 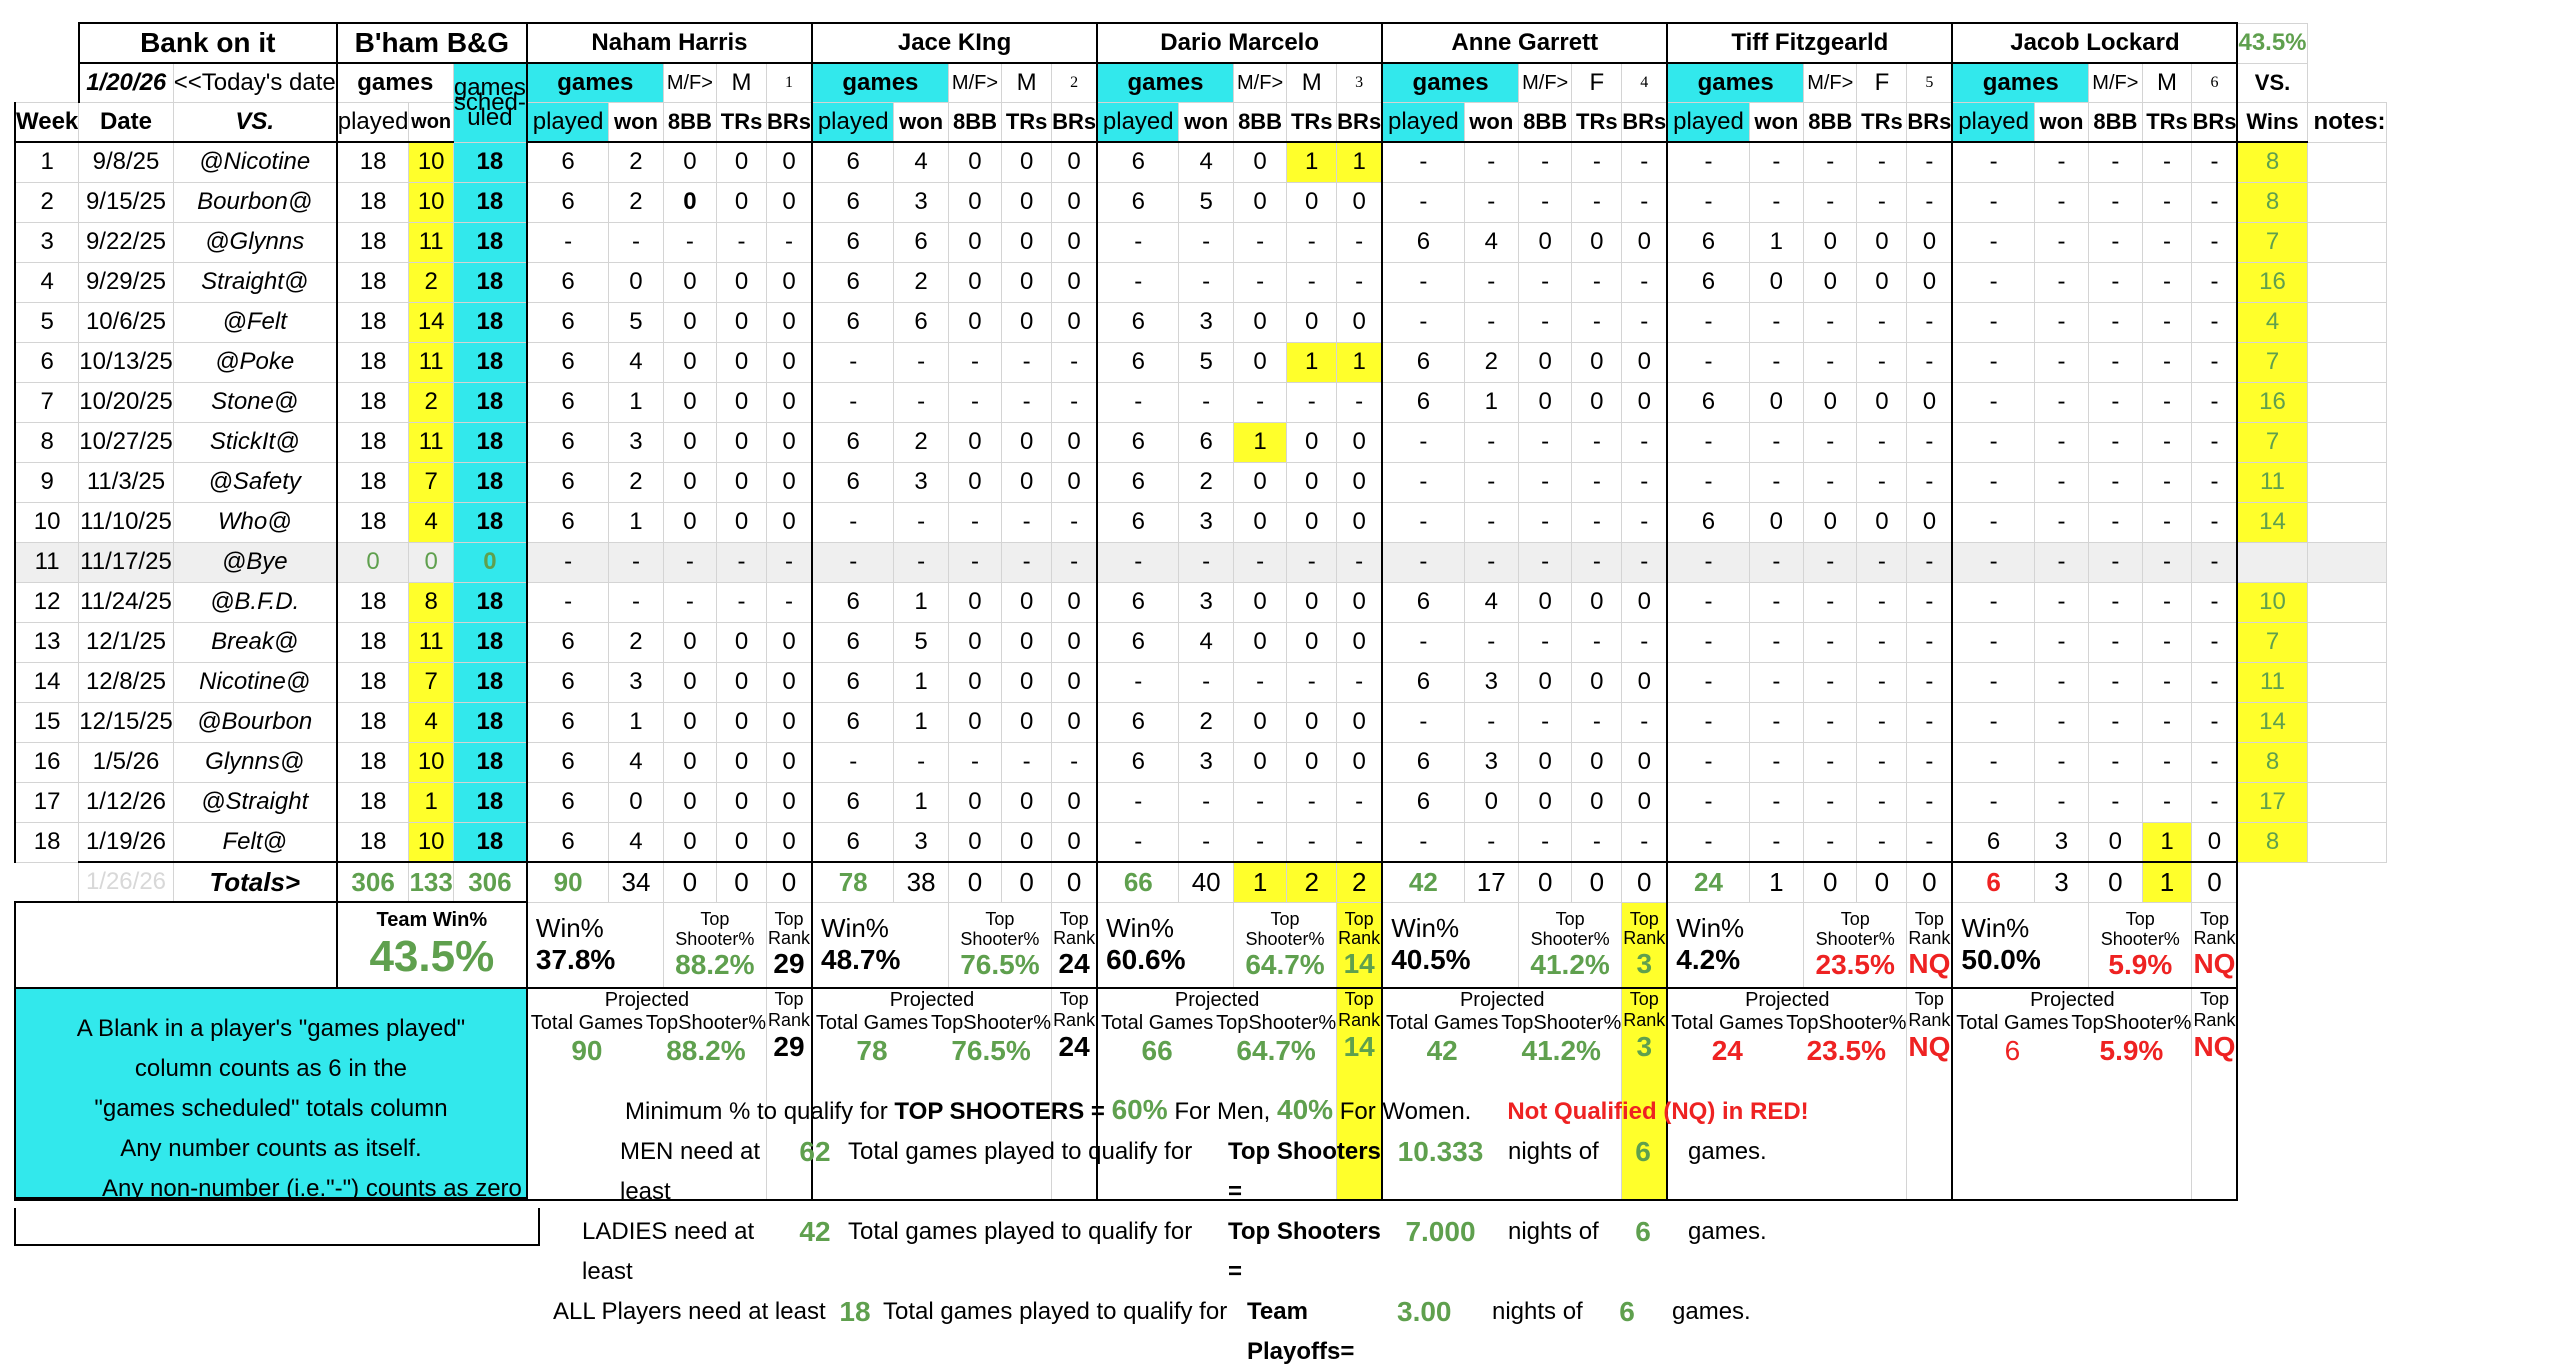 I want to click on player-name-header: Naham Harris, so click(x=669, y=43).